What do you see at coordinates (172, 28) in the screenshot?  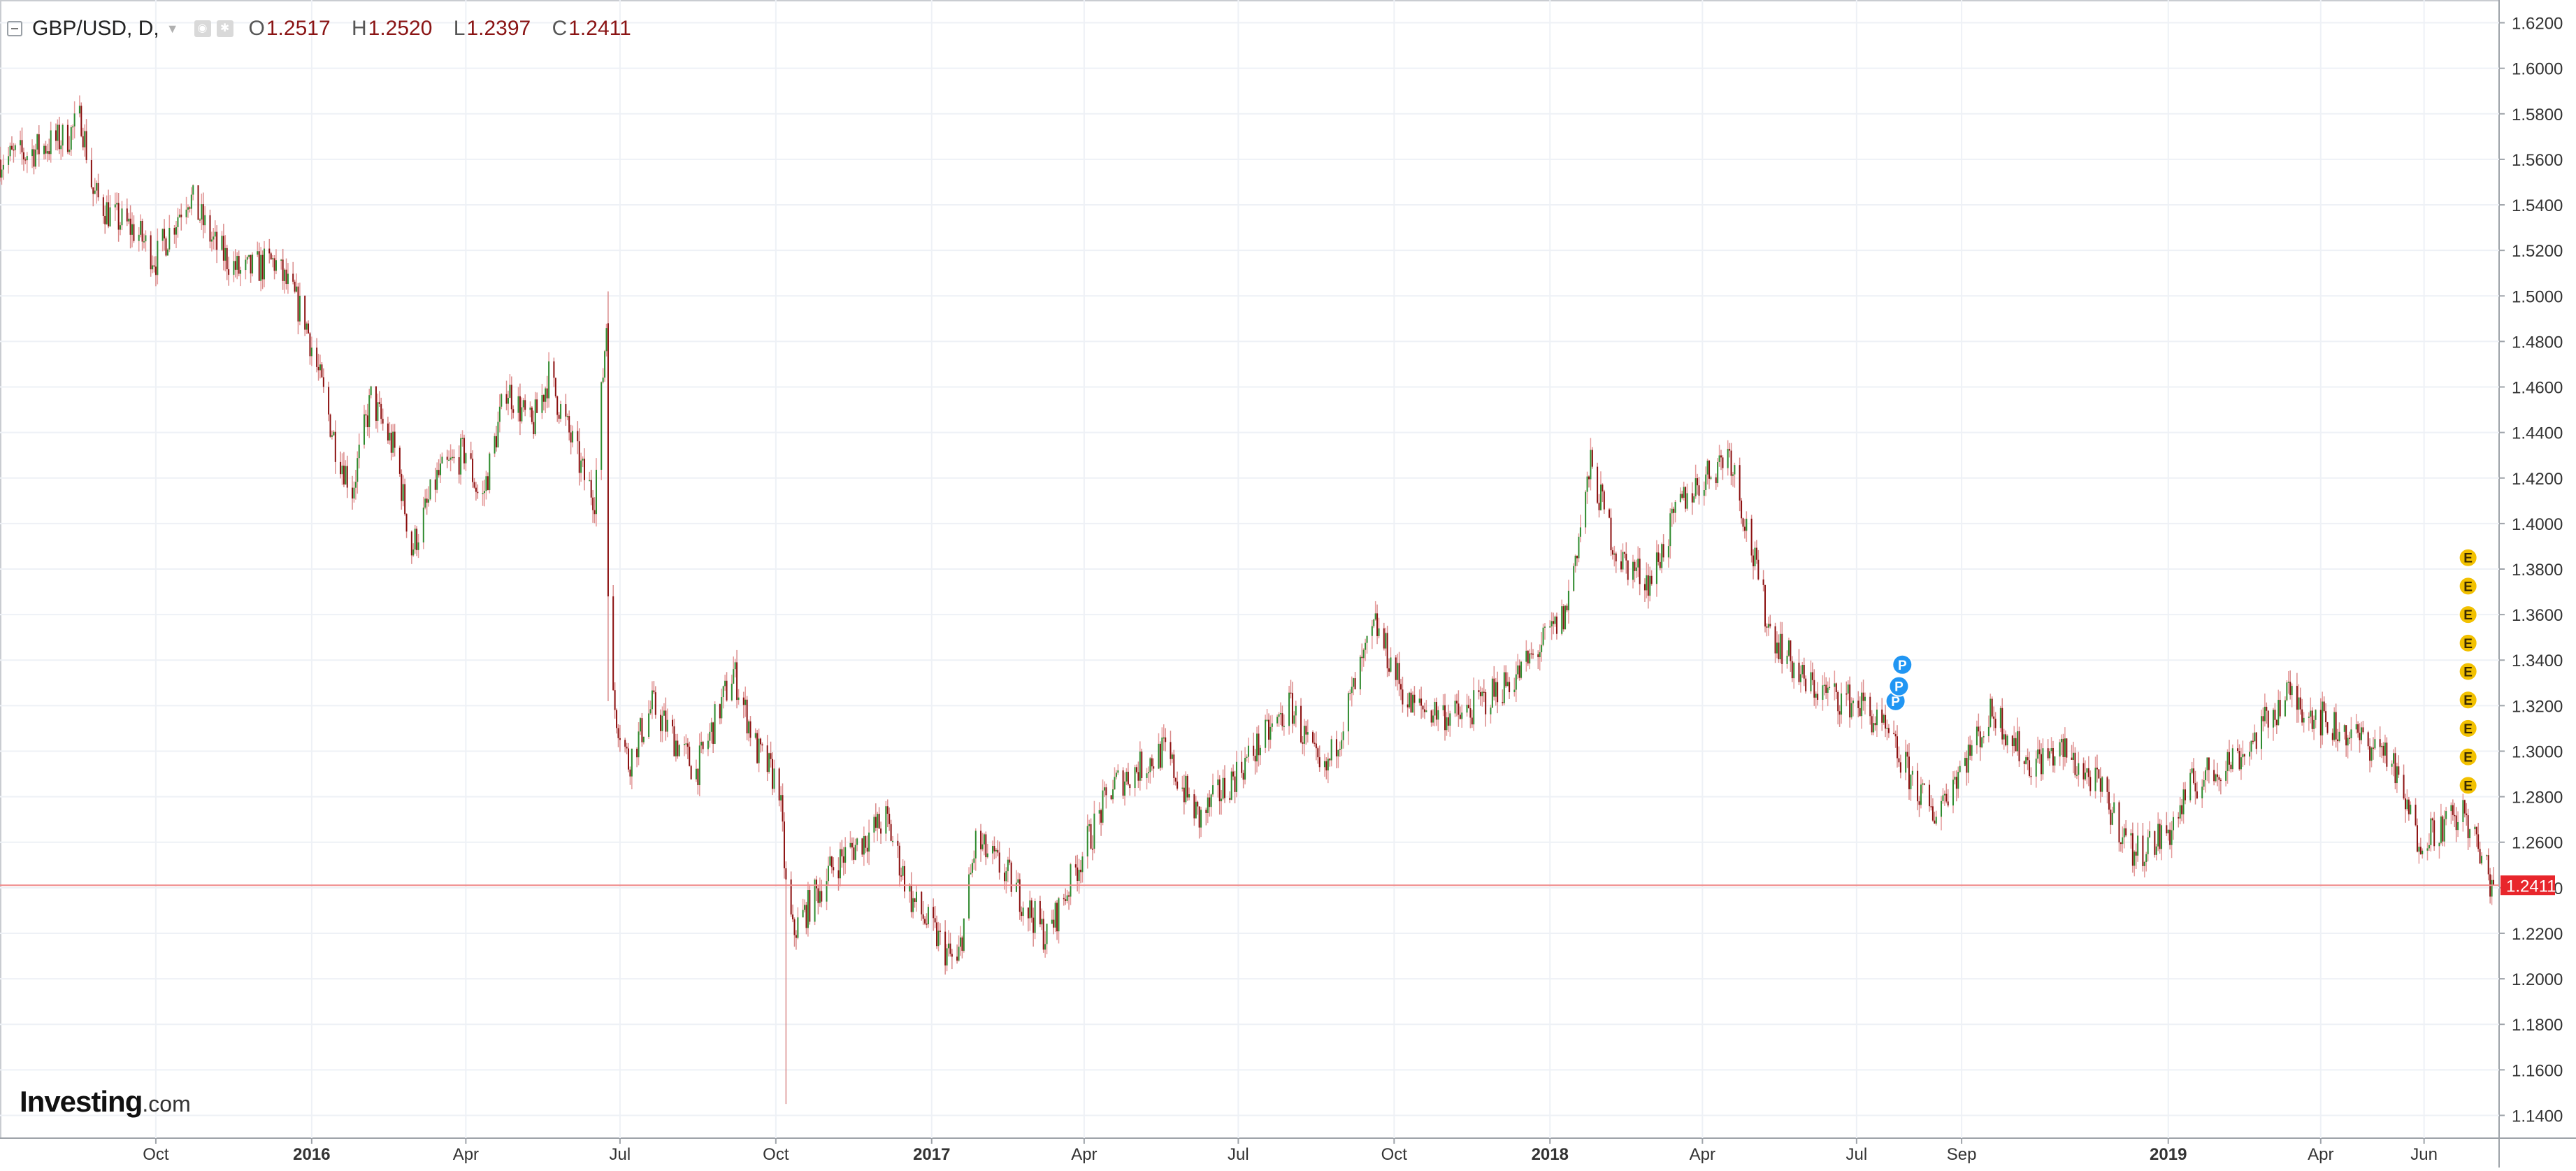 I see `chevron-down-icon: ▼` at bounding box center [172, 28].